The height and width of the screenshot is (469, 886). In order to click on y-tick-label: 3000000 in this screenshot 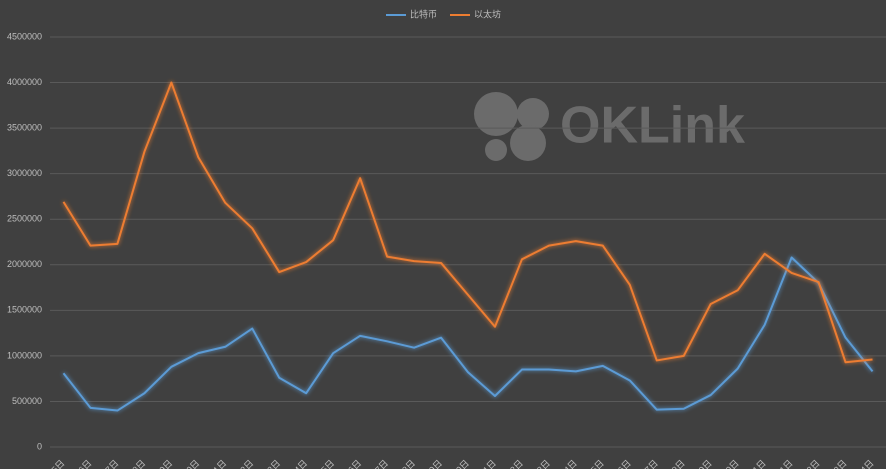, I will do `click(24, 173)`.